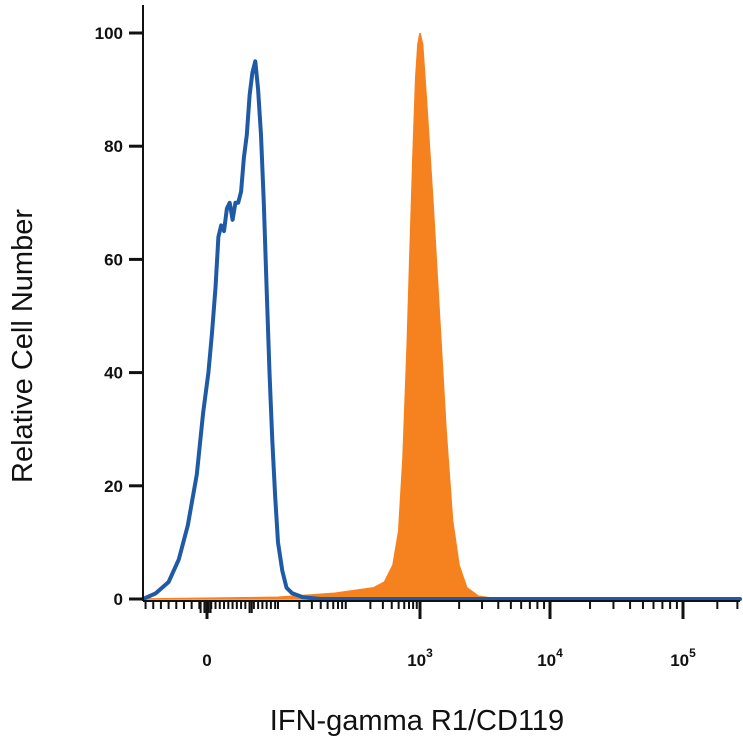 The height and width of the screenshot is (743, 743). I want to click on y-tick-label: 100, so click(109, 33).